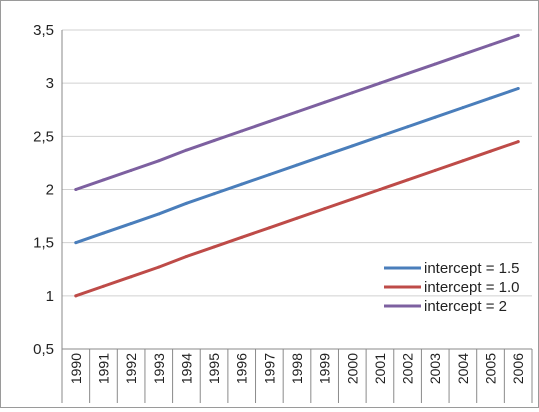  What do you see at coordinates (463, 368) in the screenshot?
I see `x-tick-label: 2004` at bounding box center [463, 368].